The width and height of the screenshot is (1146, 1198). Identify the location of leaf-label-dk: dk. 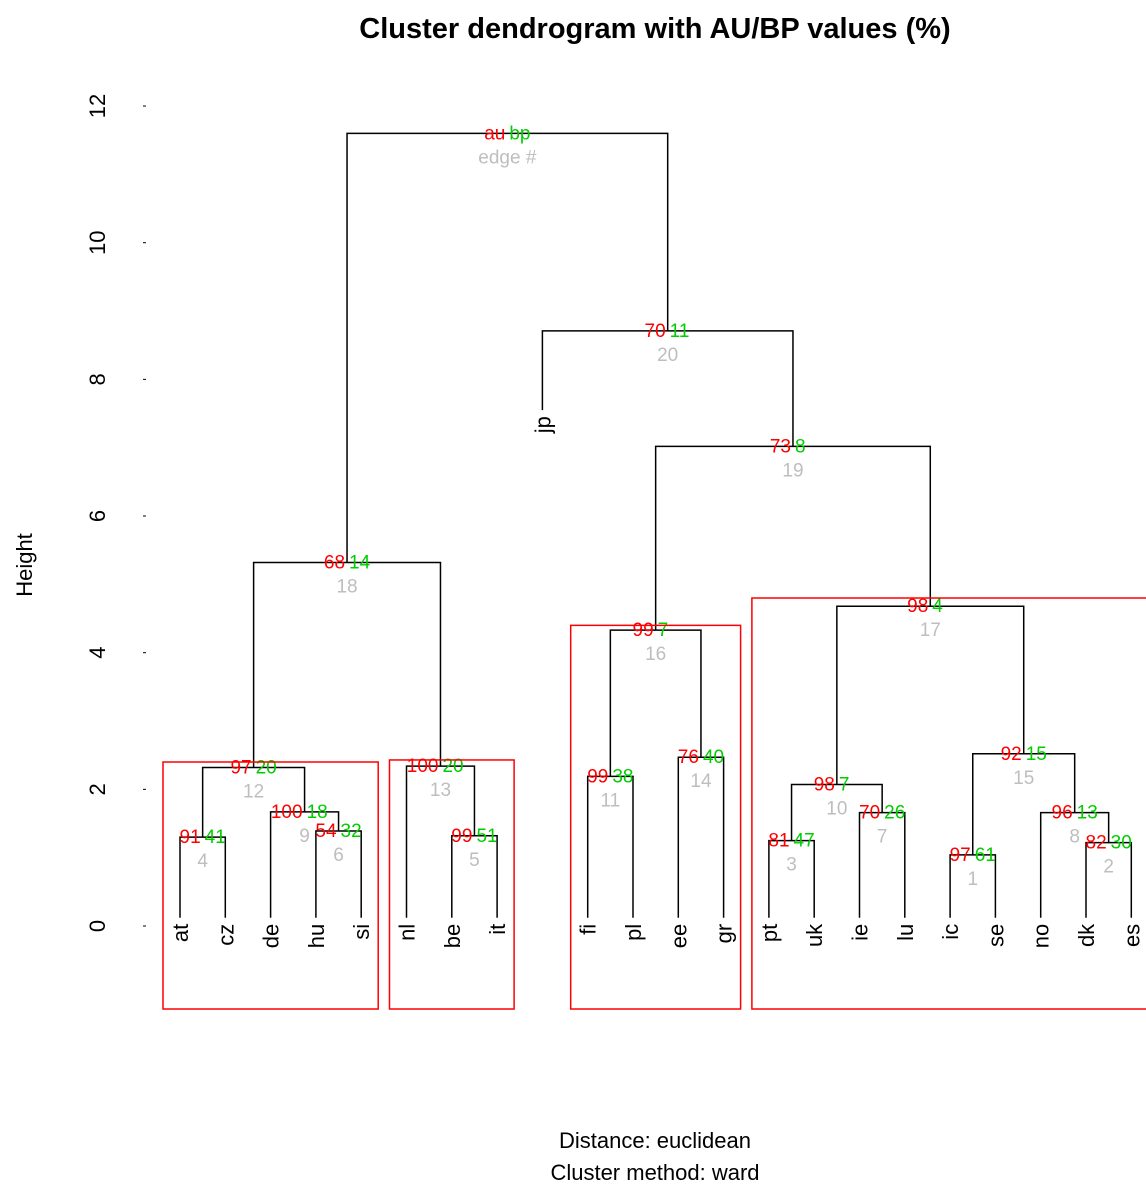
(1086, 935).